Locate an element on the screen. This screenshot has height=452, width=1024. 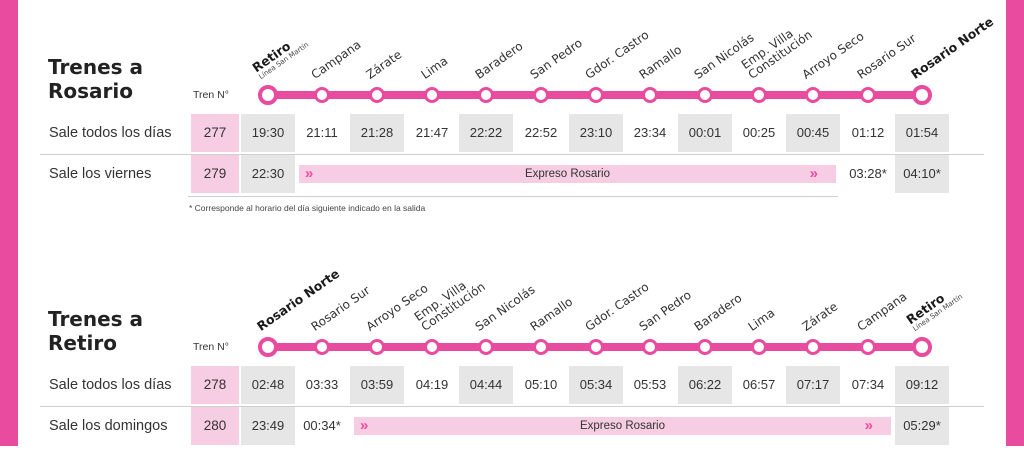
time-cell: 00:25 is located at coordinates (759, 132).